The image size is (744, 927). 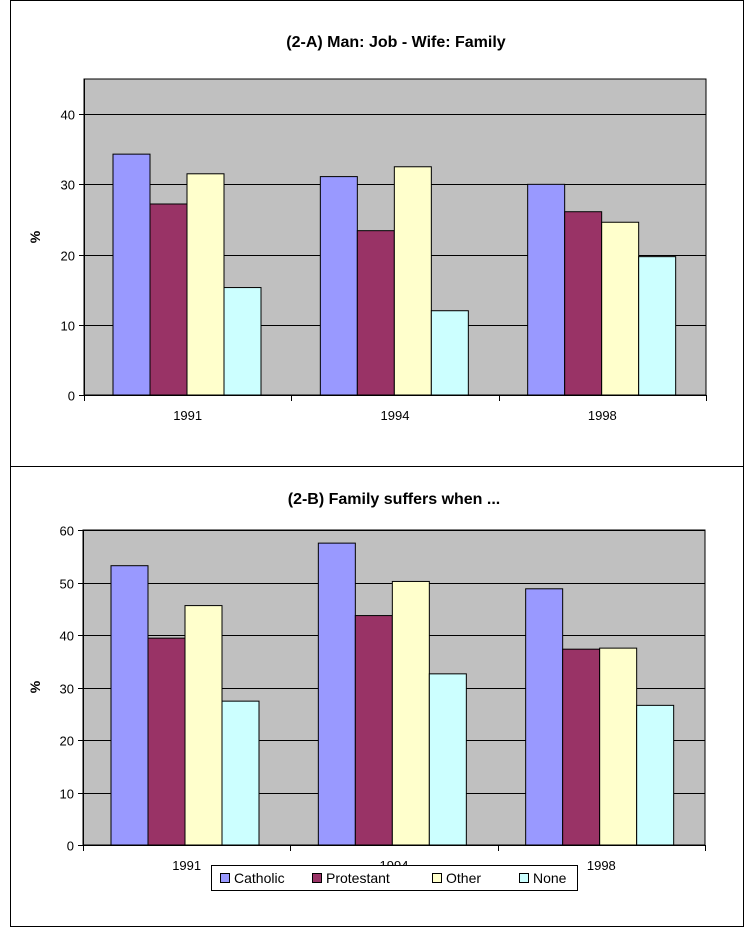 I want to click on chart-2a-x-tick-label: 1998, so click(x=602, y=415).